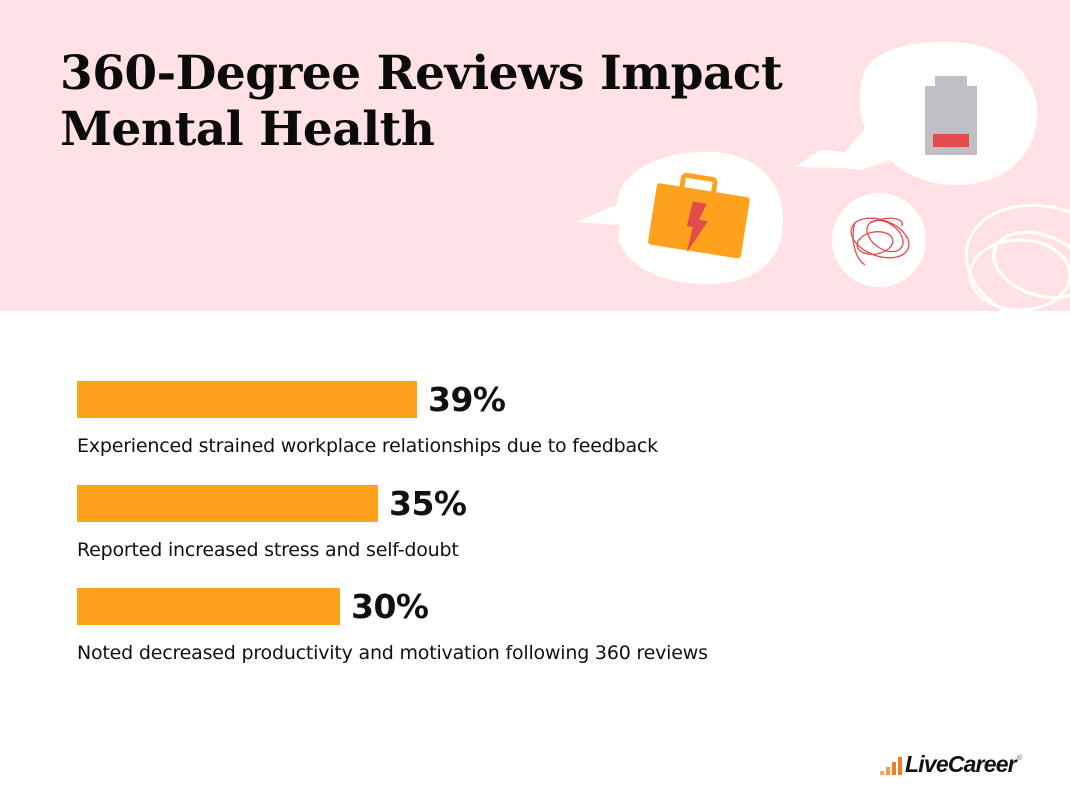 Image resolution: width=1070 pixels, height=807 pixels. I want to click on white-scribble-decoration, so click(1017, 257).